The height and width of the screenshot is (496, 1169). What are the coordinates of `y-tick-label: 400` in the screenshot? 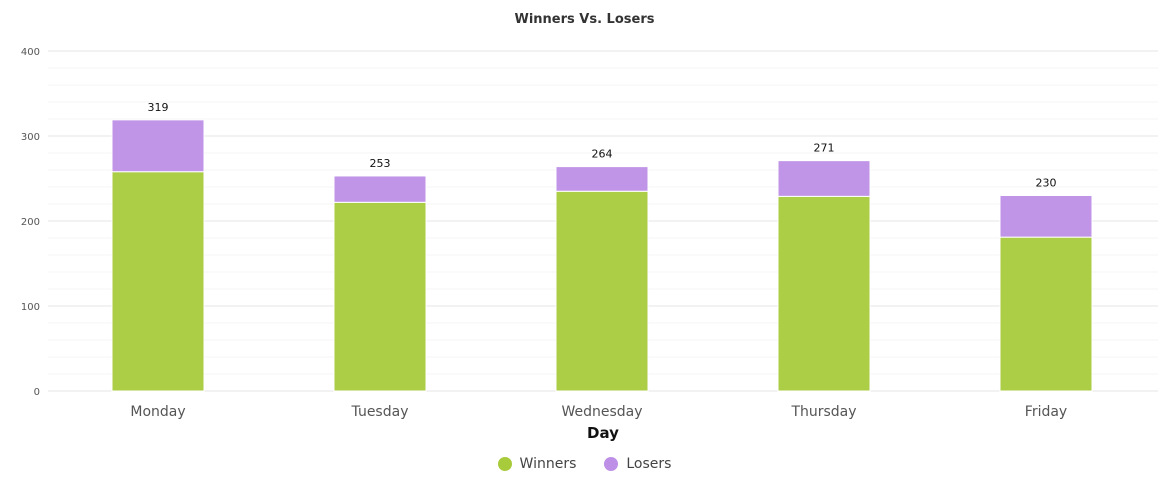 It's located at (30, 52).